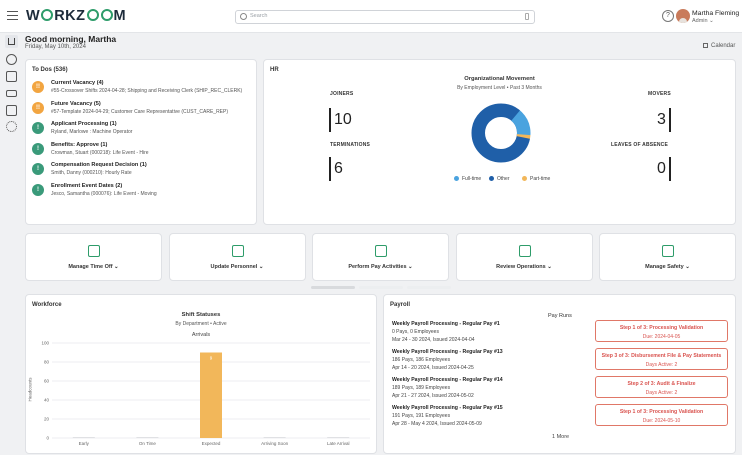 Image resolution: width=742 pixels, height=455 pixels. What do you see at coordinates (668, 16) in the screenshot?
I see `help-icon: ?` at bounding box center [668, 16].